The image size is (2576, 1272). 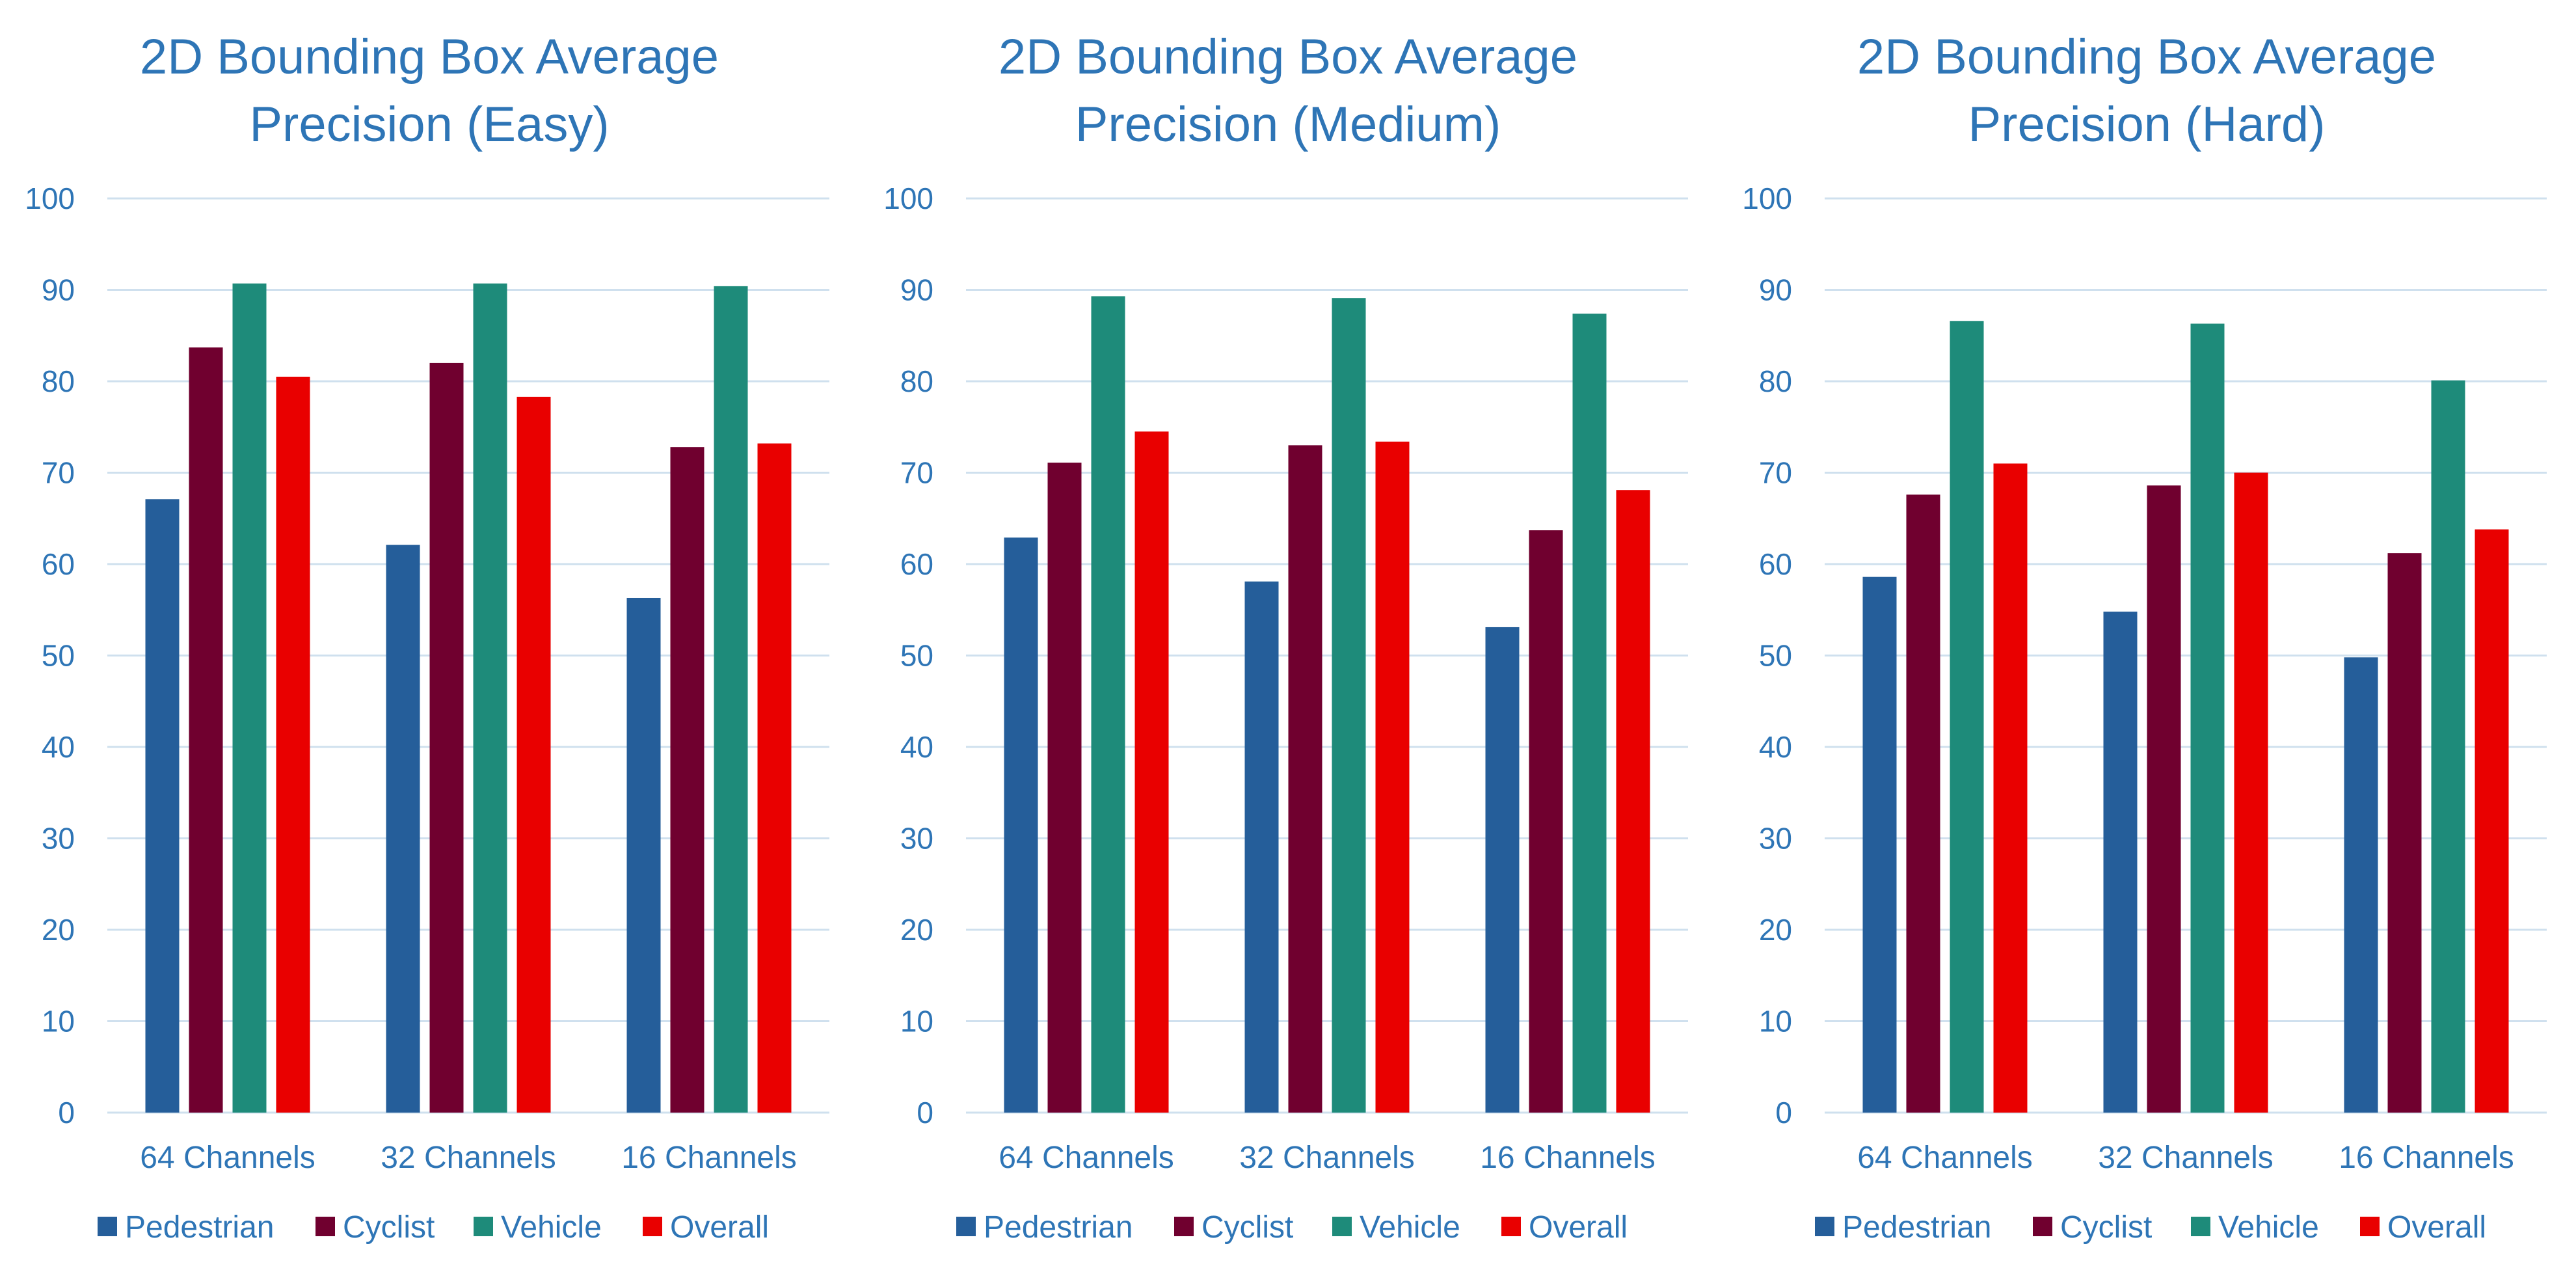 What do you see at coordinates (429, 125) in the screenshot?
I see `chart-title-line-2: Precision (Easy)` at bounding box center [429, 125].